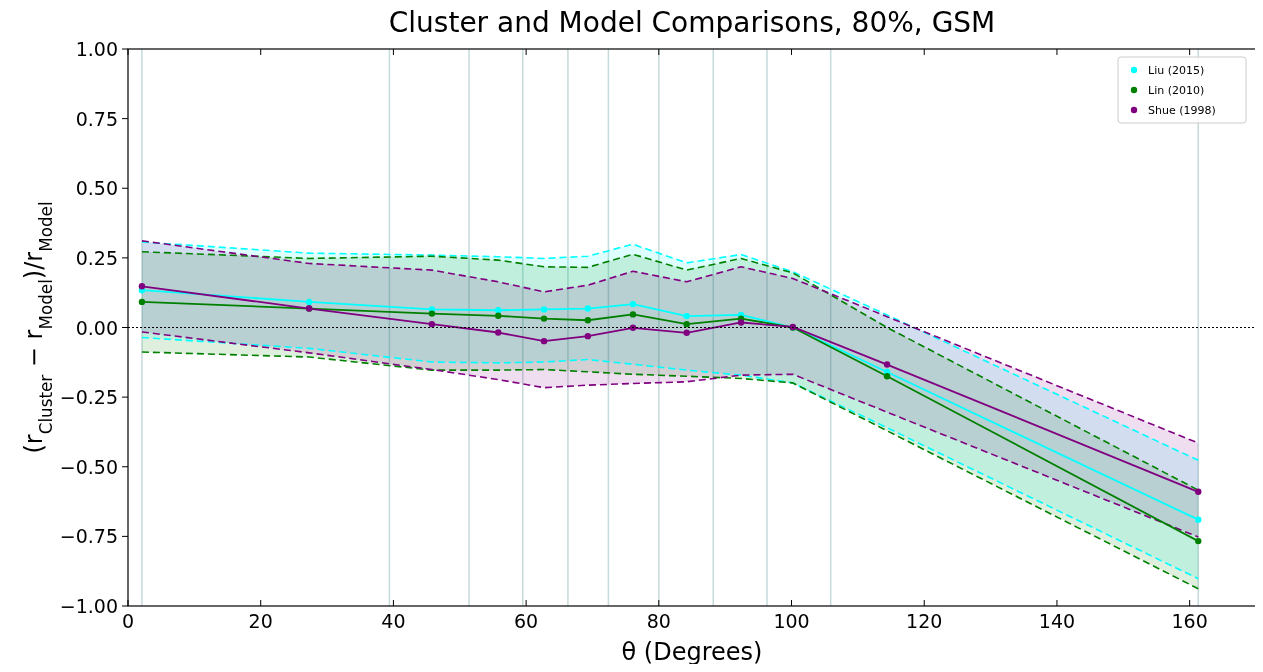 Image resolution: width=1263 pixels, height=672 pixels. Describe the element at coordinates (260, 621) in the screenshot. I see `x-tick-label: 20` at that location.